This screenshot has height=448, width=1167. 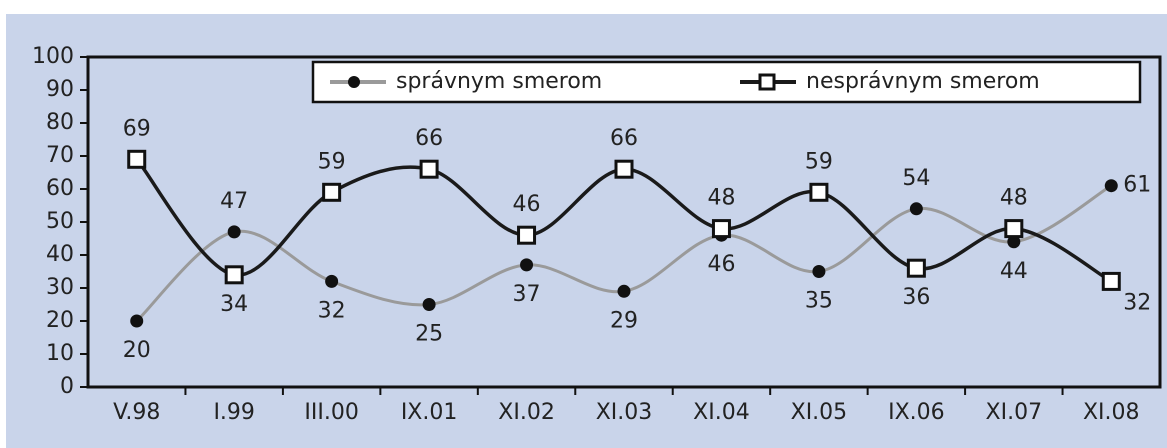 What do you see at coordinates (526, 412) in the screenshot?
I see `x-tick-label: XI.02` at bounding box center [526, 412].